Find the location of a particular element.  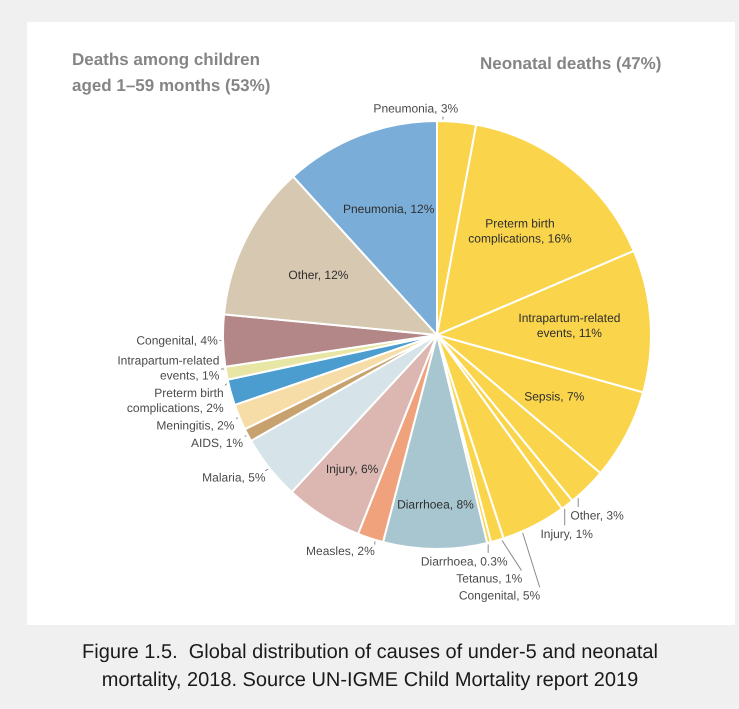

slice-label: Congenital, 5% is located at coordinates (499, 595).